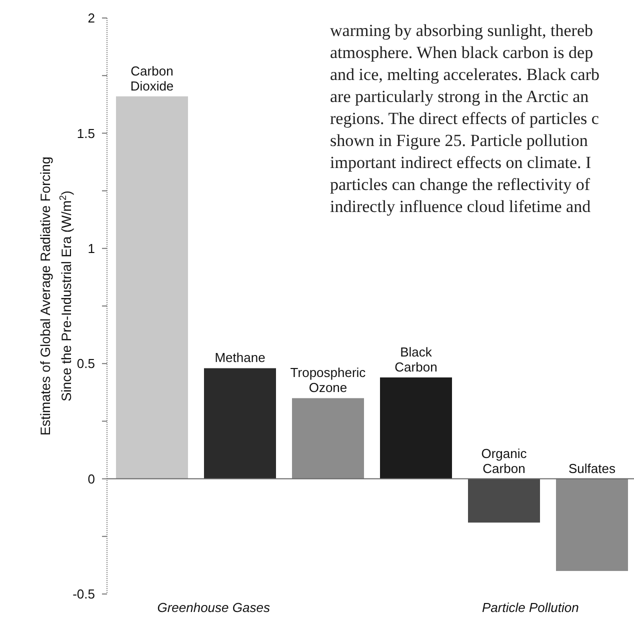 This screenshot has height=618, width=634. I want to click on x-tick-label: Methane, so click(240, 358).